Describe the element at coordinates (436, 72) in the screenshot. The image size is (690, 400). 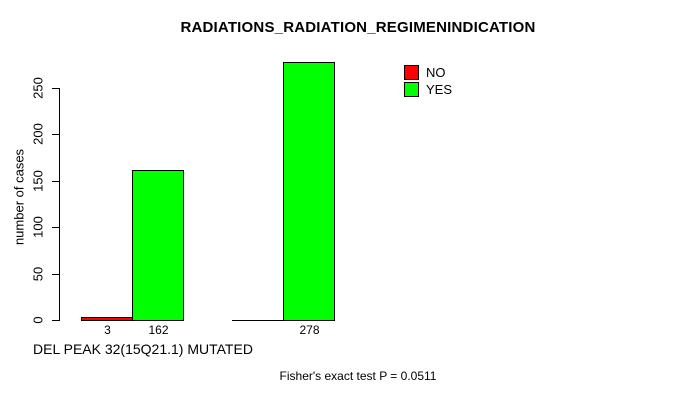
I see `legend-label: NO` at that location.